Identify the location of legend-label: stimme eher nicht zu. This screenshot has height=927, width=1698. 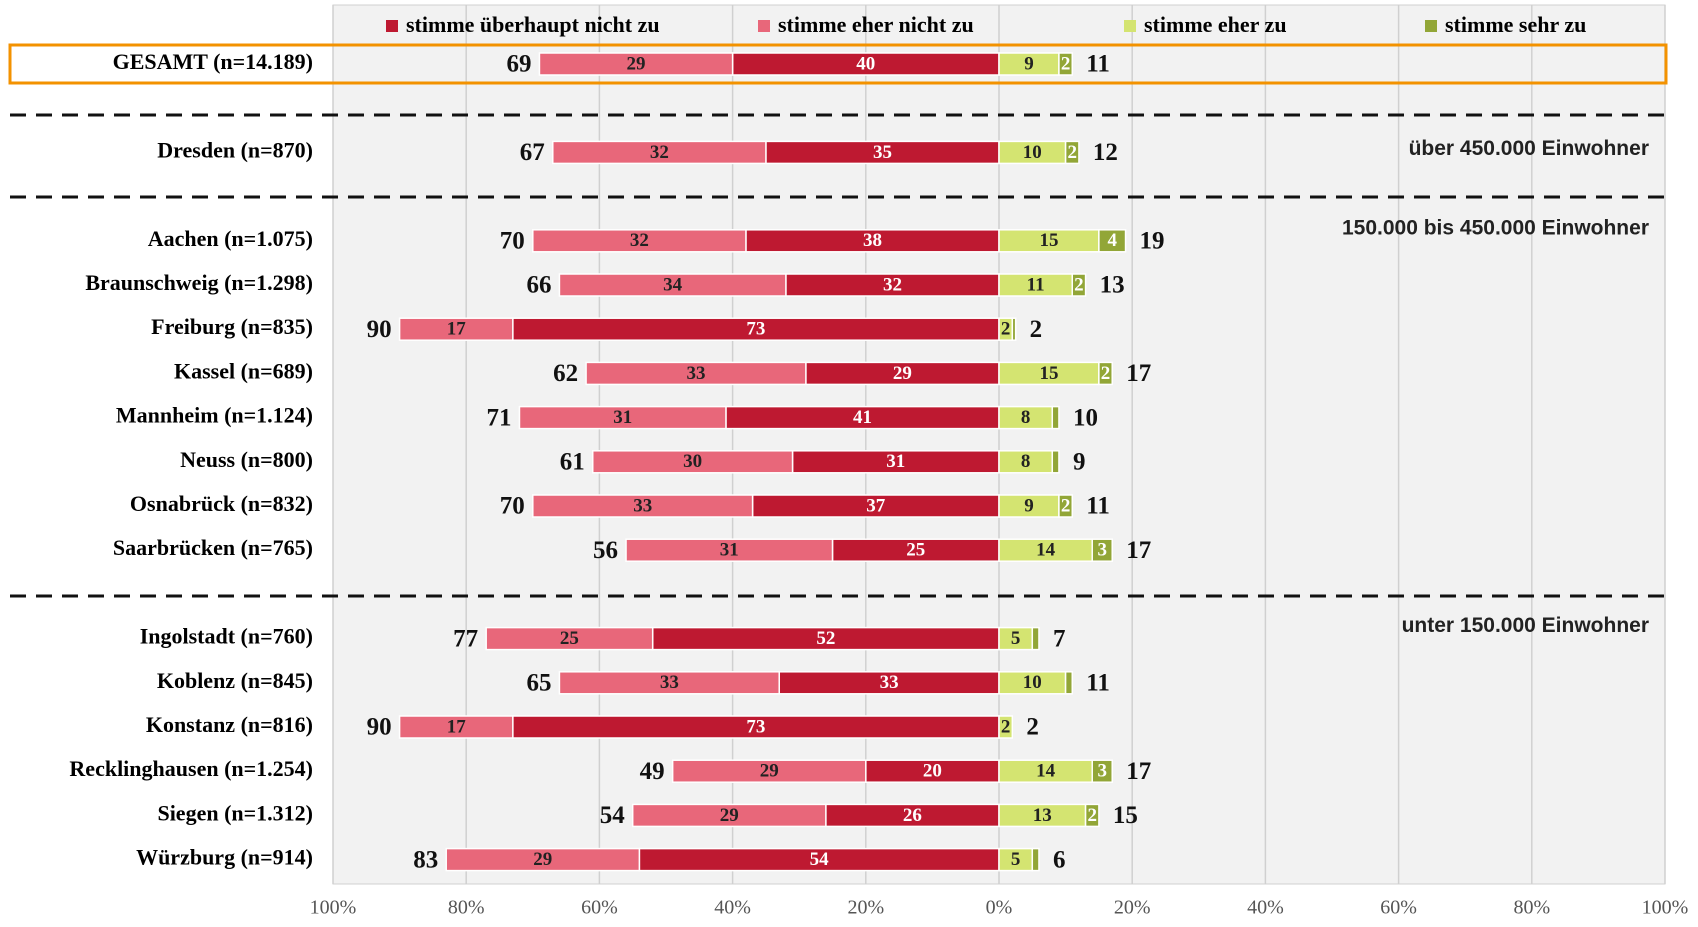
(876, 24).